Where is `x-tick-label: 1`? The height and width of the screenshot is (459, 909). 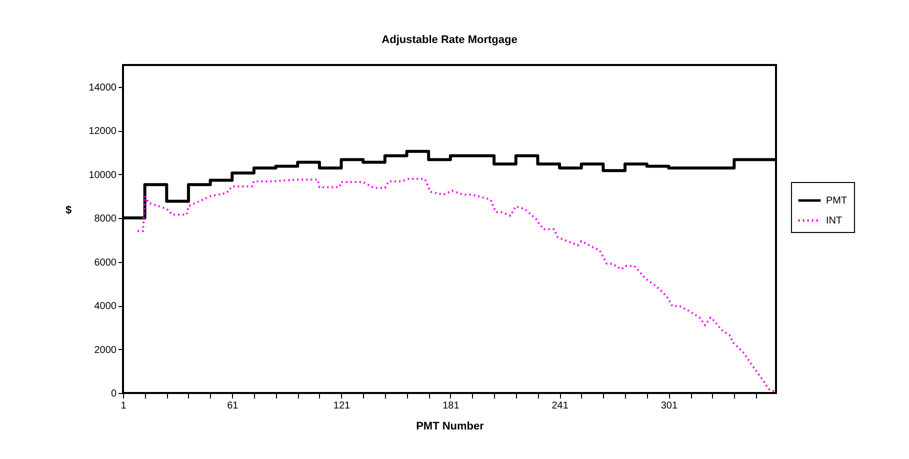 x-tick-label: 1 is located at coordinates (123, 406).